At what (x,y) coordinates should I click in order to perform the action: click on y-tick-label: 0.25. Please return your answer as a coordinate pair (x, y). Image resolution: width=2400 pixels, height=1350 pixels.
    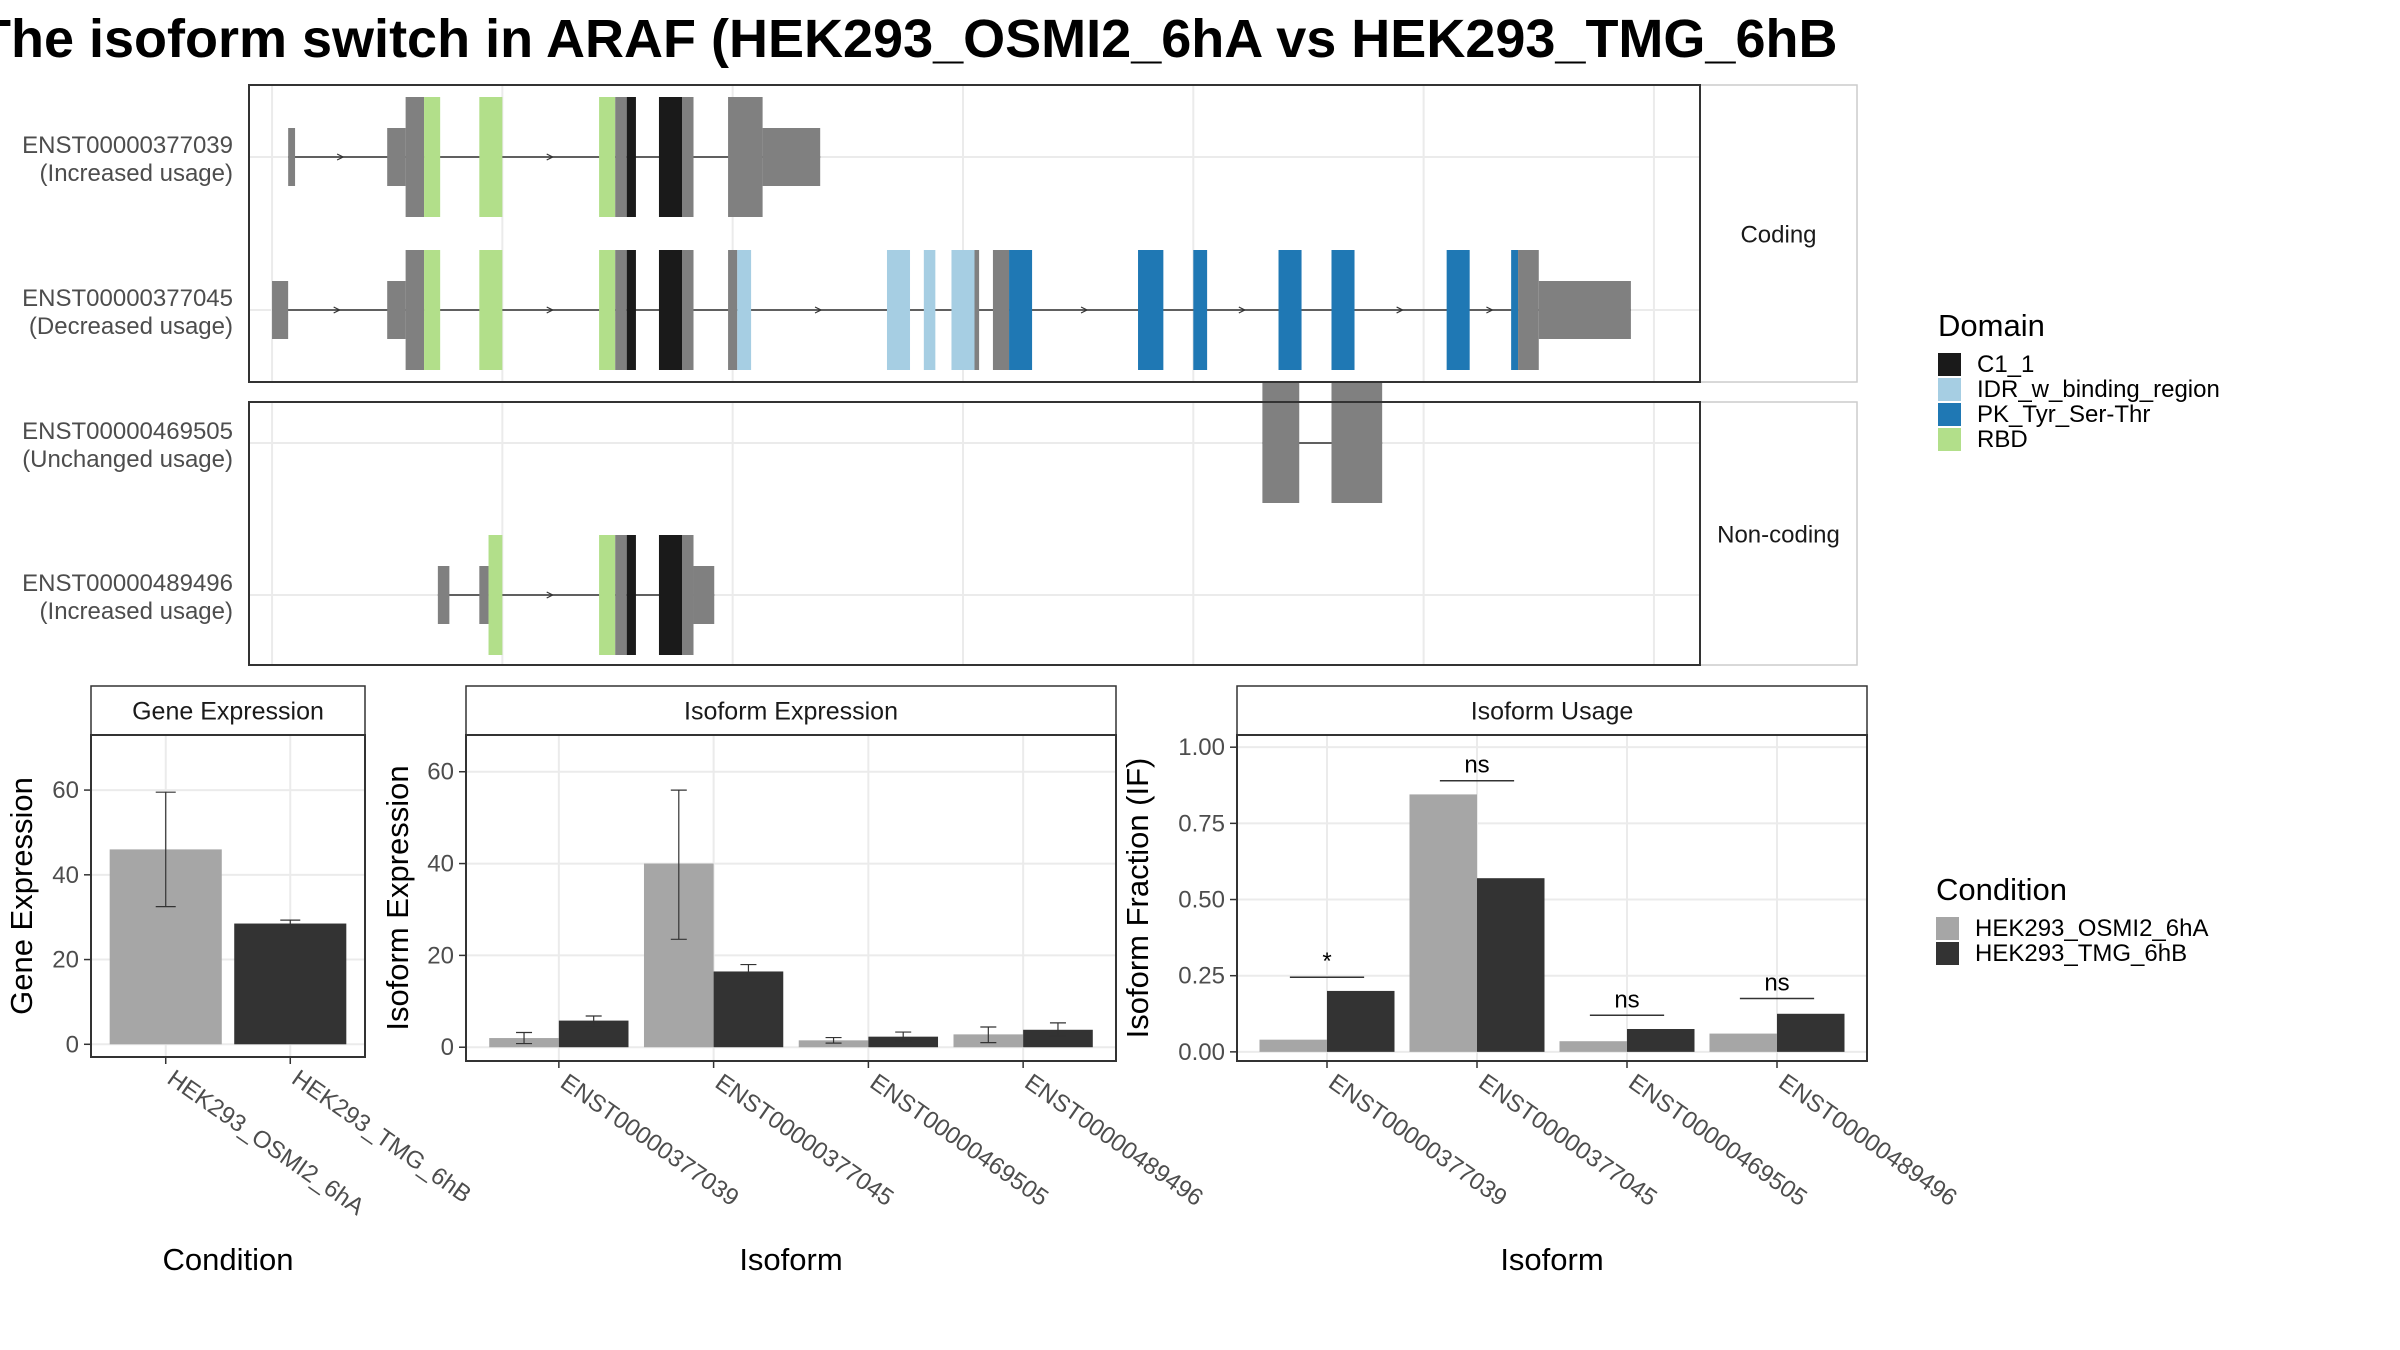
    Looking at the image, I should click on (1201, 976).